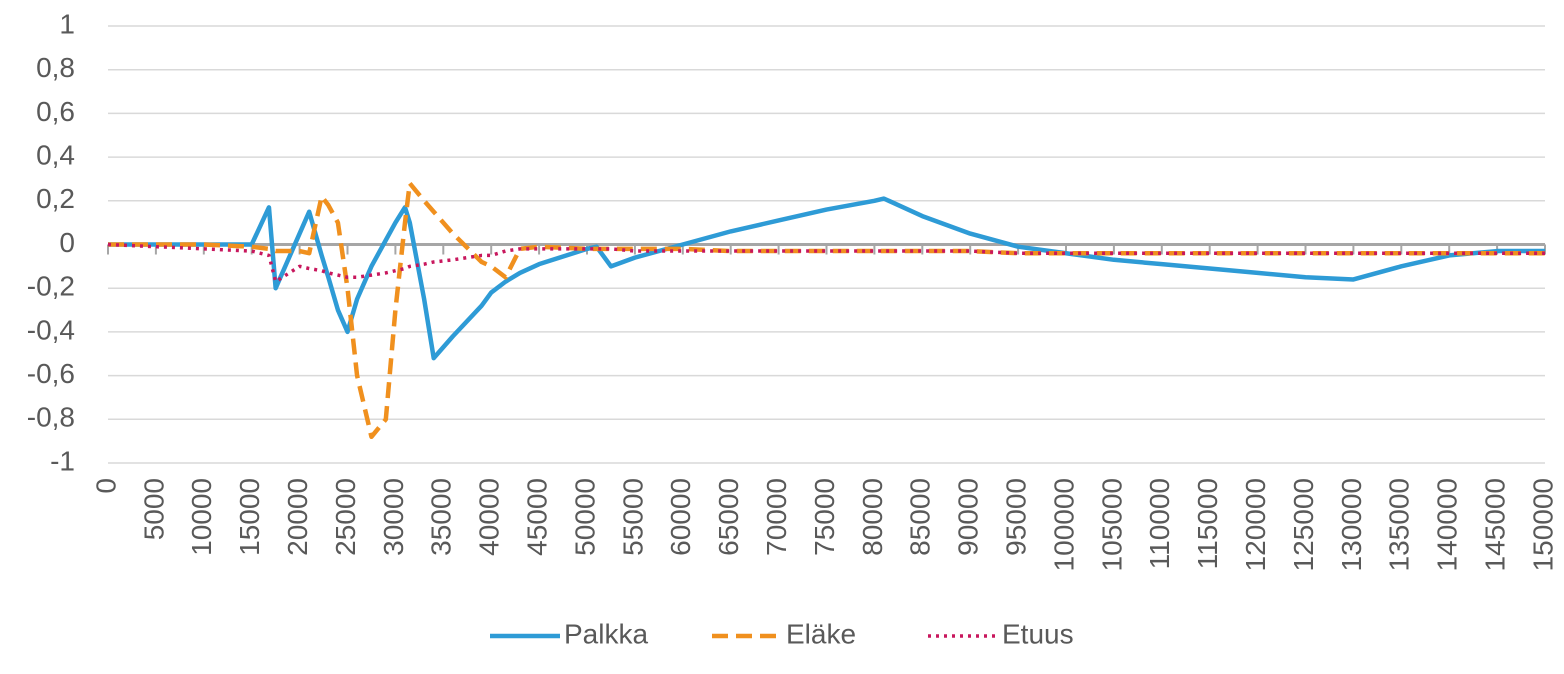 Image resolution: width=1564 pixels, height=674 pixels. What do you see at coordinates (821, 633) in the screenshot?
I see `legend-label: Eläke` at bounding box center [821, 633].